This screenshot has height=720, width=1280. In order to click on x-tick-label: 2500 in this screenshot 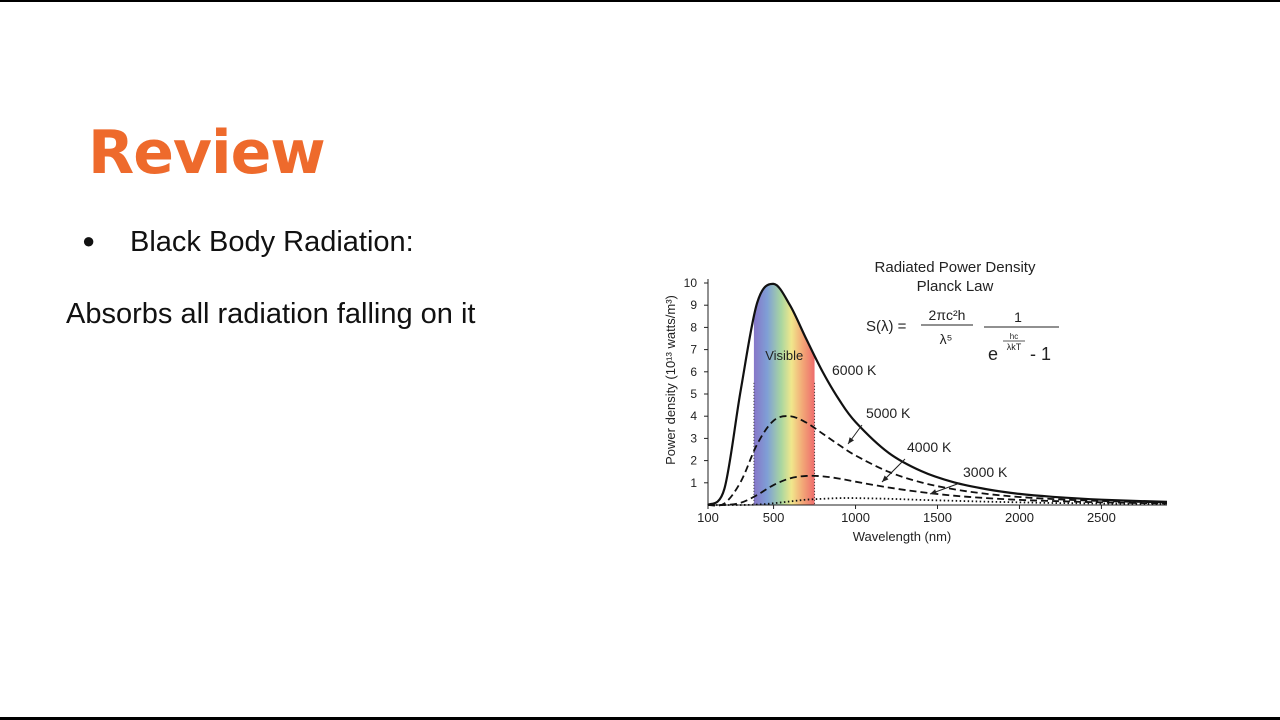, I will do `click(1101, 517)`.